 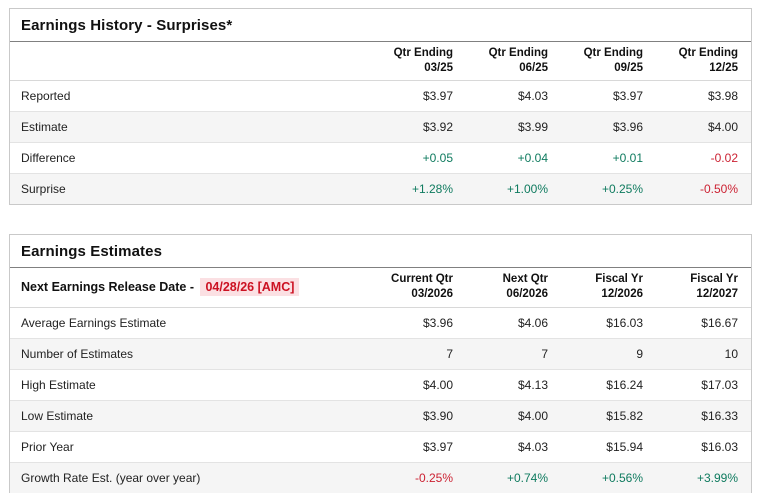 What do you see at coordinates (622, 294) in the screenshot?
I see `column-header-line2: 12/2026` at bounding box center [622, 294].